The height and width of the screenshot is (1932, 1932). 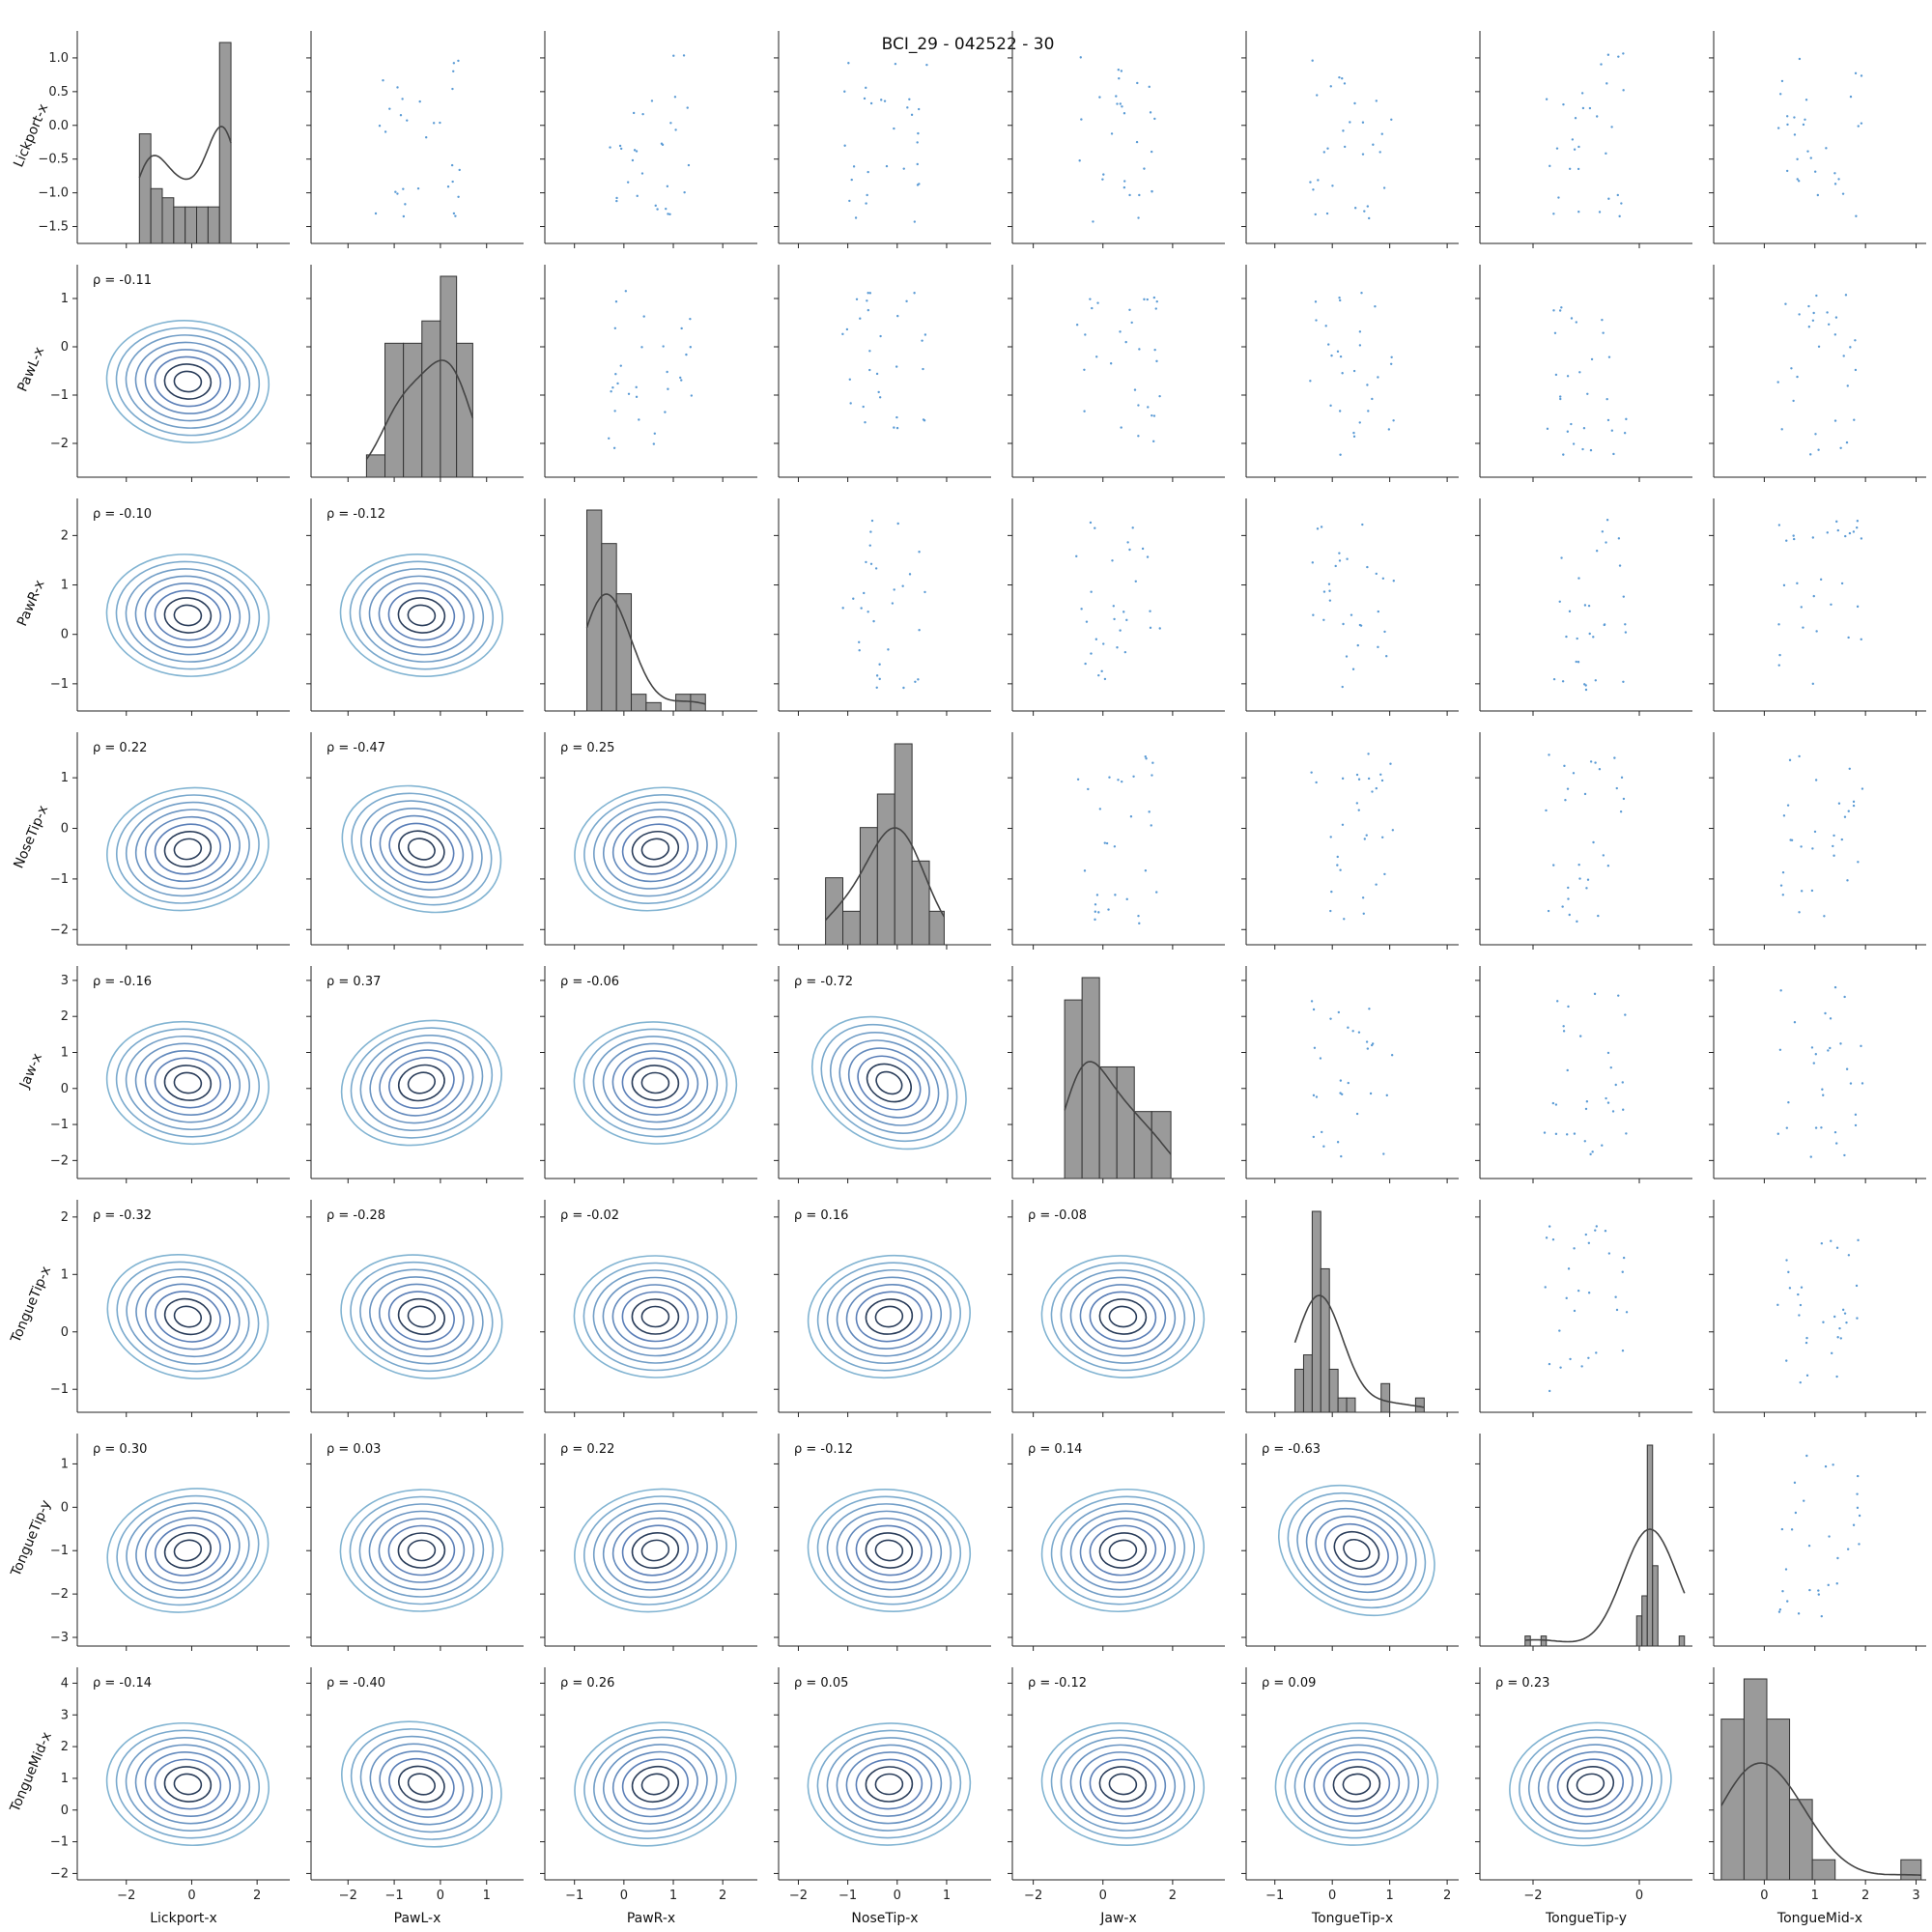 What do you see at coordinates (1764, 1896) in the screenshot?
I see `x-tick-label: 0` at bounding box center [1764, 1896].